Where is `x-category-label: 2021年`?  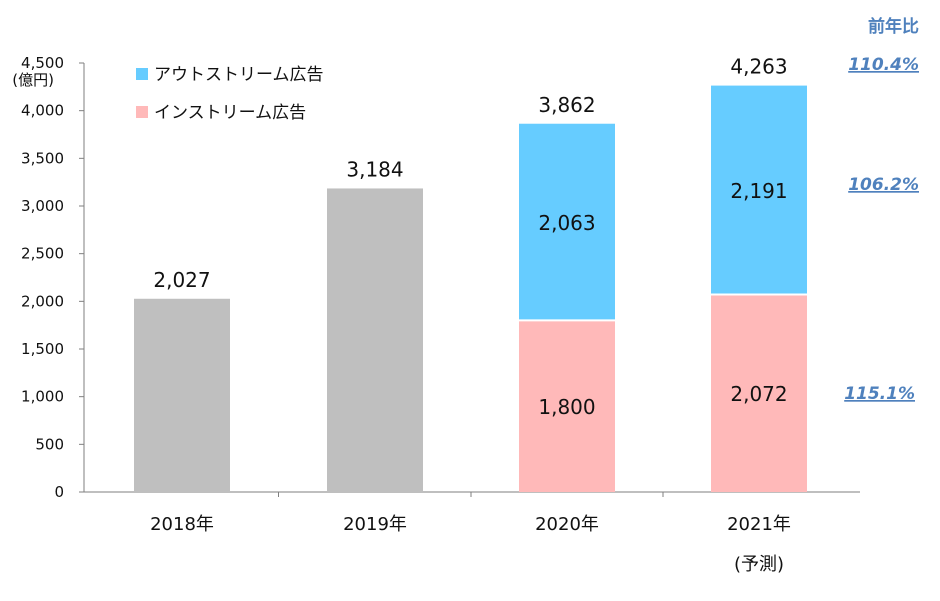 x-category-label: 2021年 is located at coordinates (759, 524).